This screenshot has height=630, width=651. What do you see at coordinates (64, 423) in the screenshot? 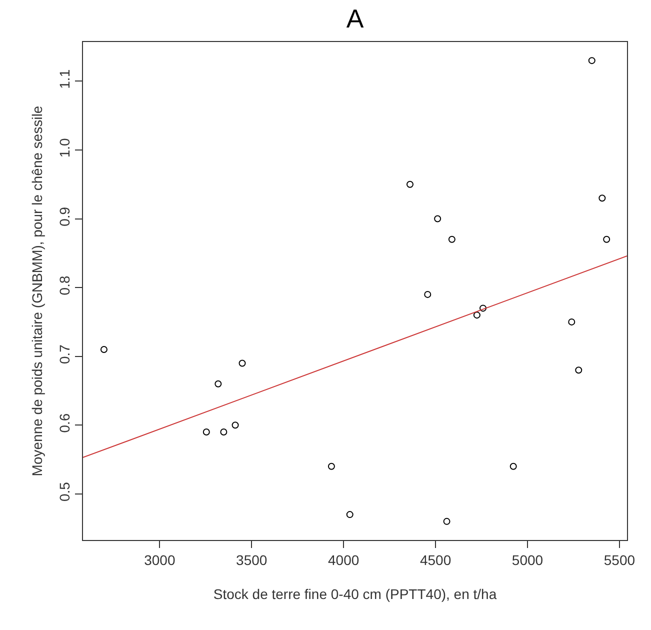
I see `y-tick-label: 0.6` at bounding box center [64, 423].